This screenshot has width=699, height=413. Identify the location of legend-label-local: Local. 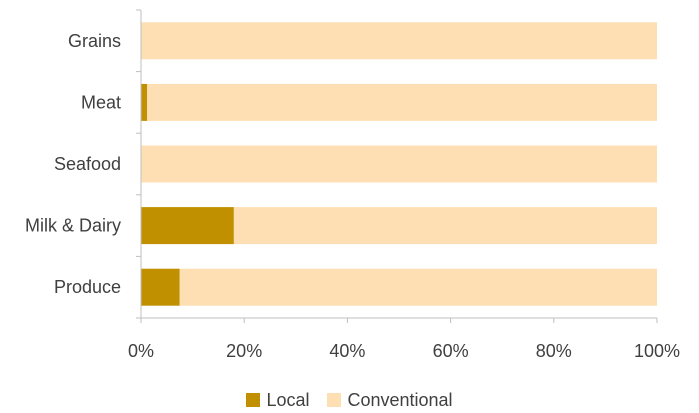
(288, 399).